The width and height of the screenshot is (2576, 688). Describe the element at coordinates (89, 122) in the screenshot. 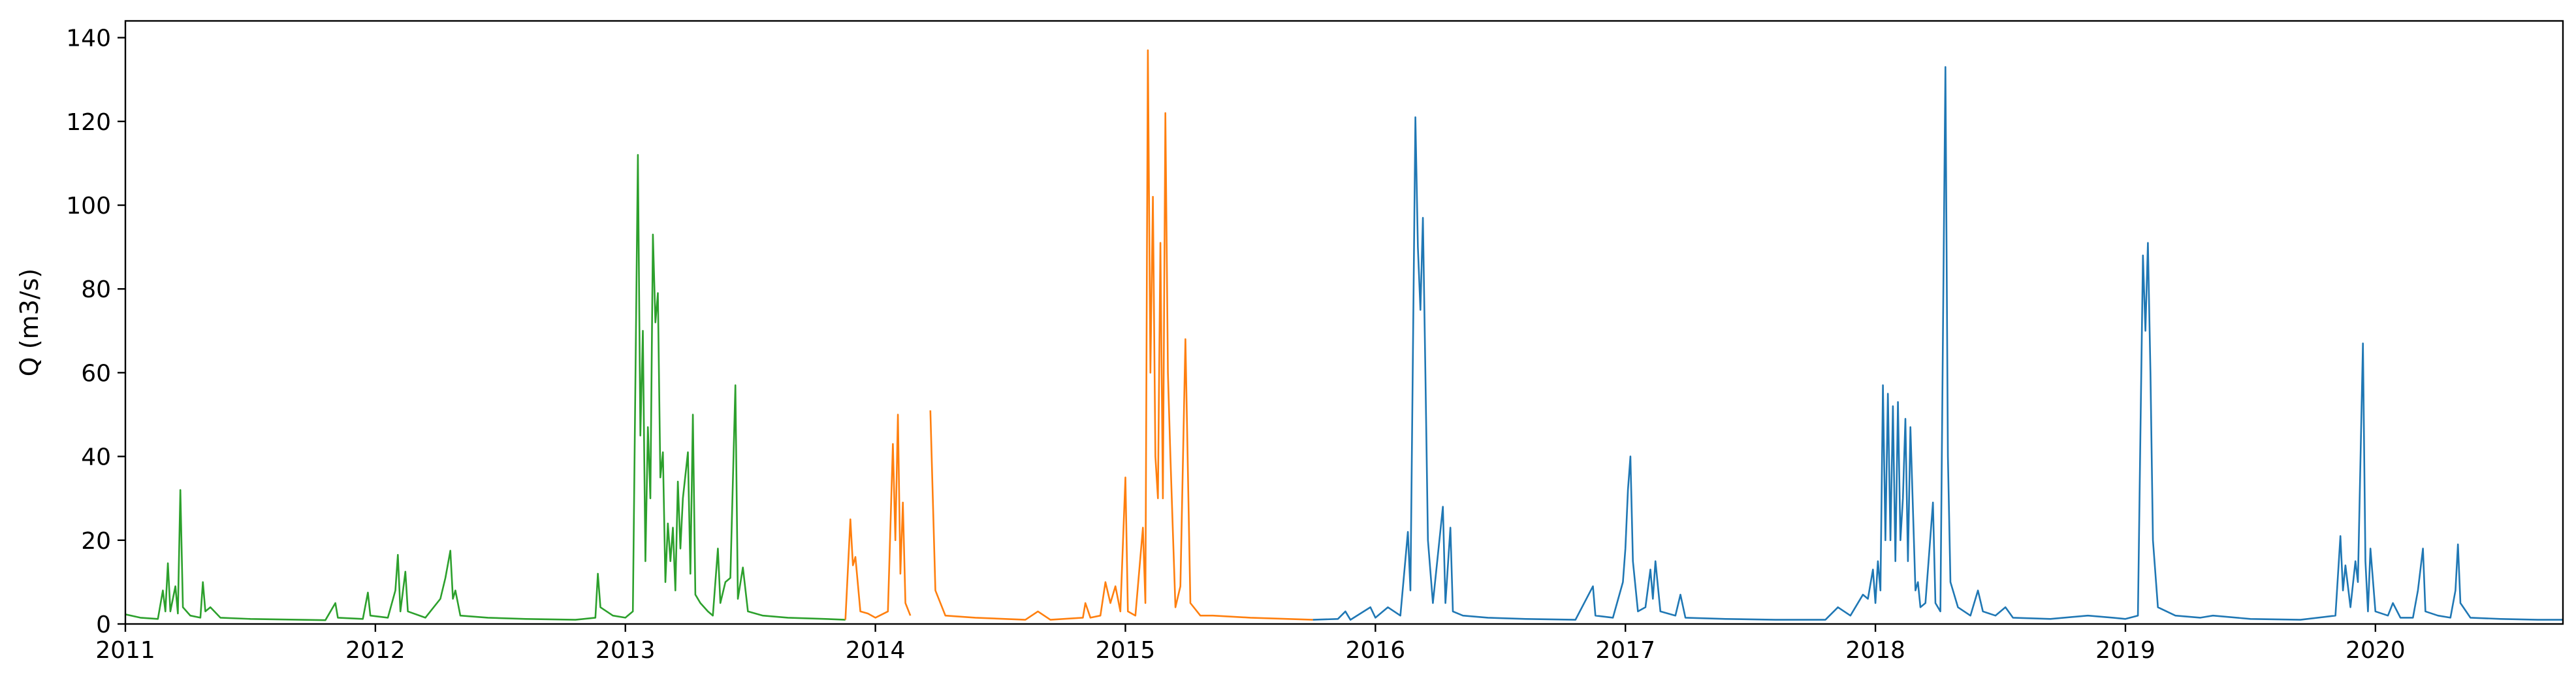

I see `y-tick-label: 120` at that location.